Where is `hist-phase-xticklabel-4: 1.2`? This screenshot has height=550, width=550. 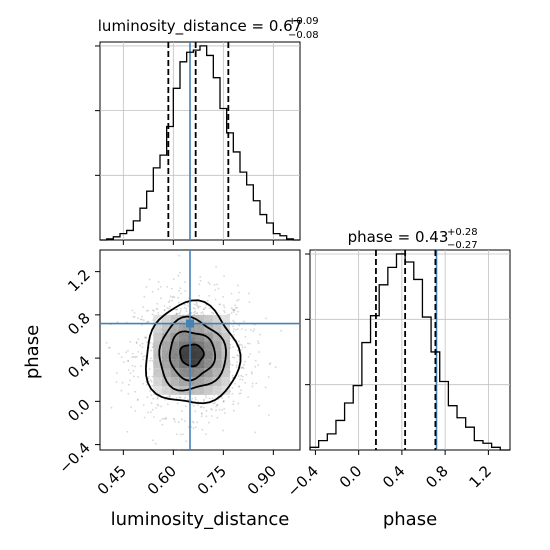
hist-phase-xticklabel-4: 1.2 is located at coordinates (481, 477).